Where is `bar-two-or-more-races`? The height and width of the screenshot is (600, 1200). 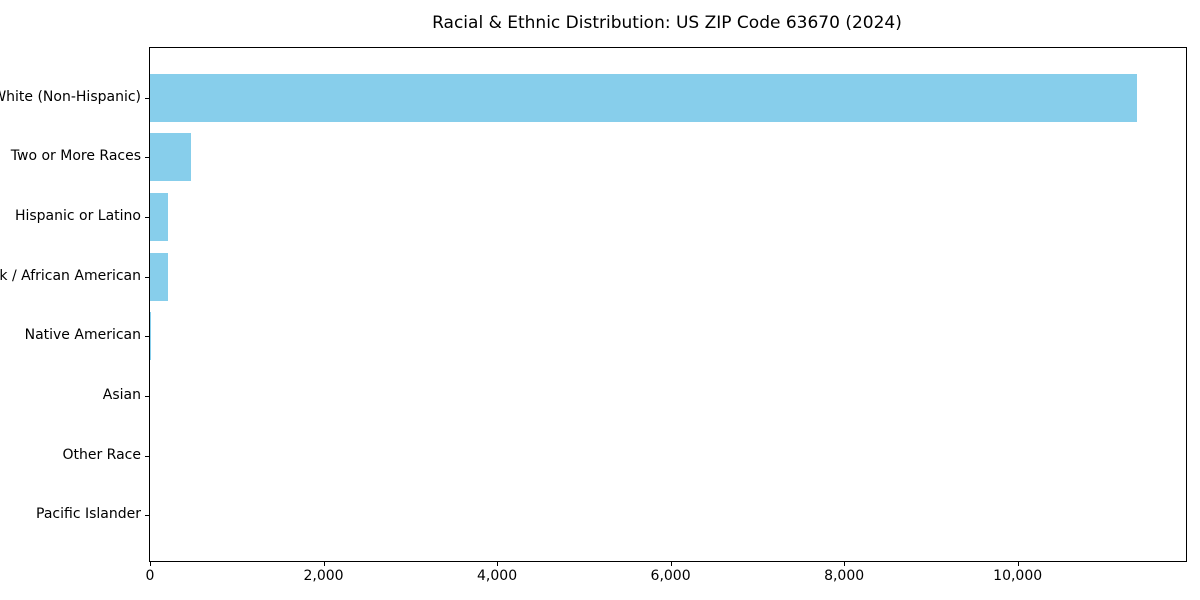 bar-two-or-more-races is located at coordinates (170, 157).